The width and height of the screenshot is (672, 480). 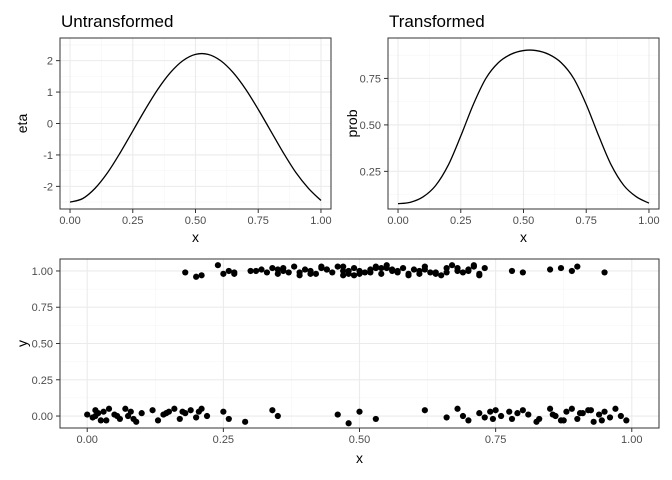 I want to click on series-line, so click(x=195, y=127).